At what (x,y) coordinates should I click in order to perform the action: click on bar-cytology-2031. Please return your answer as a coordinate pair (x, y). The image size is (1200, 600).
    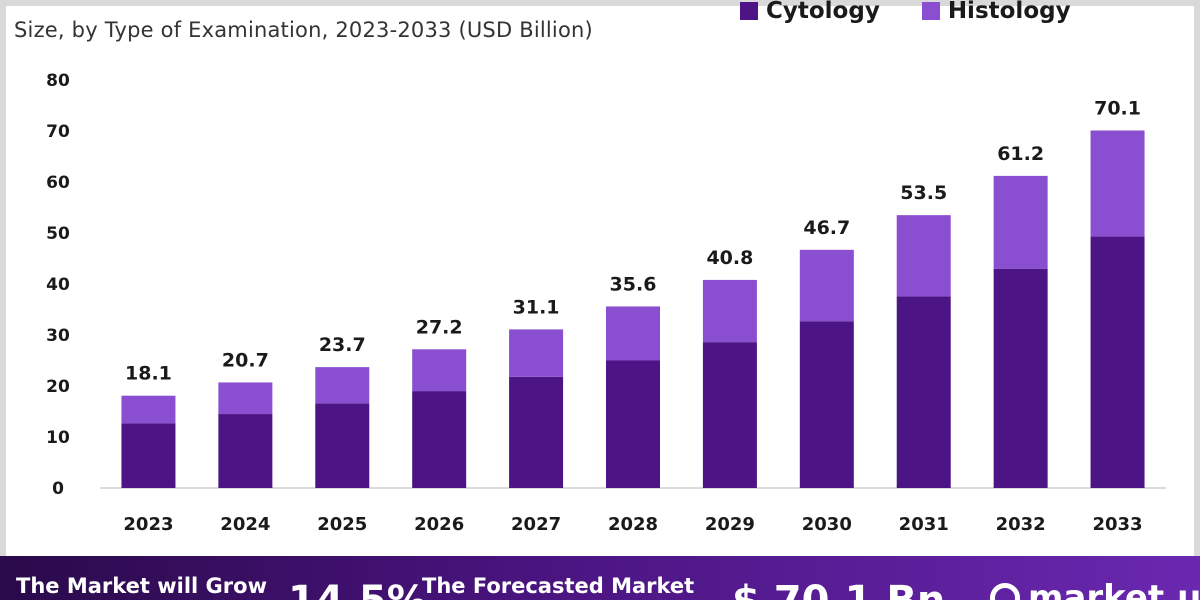
    Looking at the image, I should click on (923, 392).